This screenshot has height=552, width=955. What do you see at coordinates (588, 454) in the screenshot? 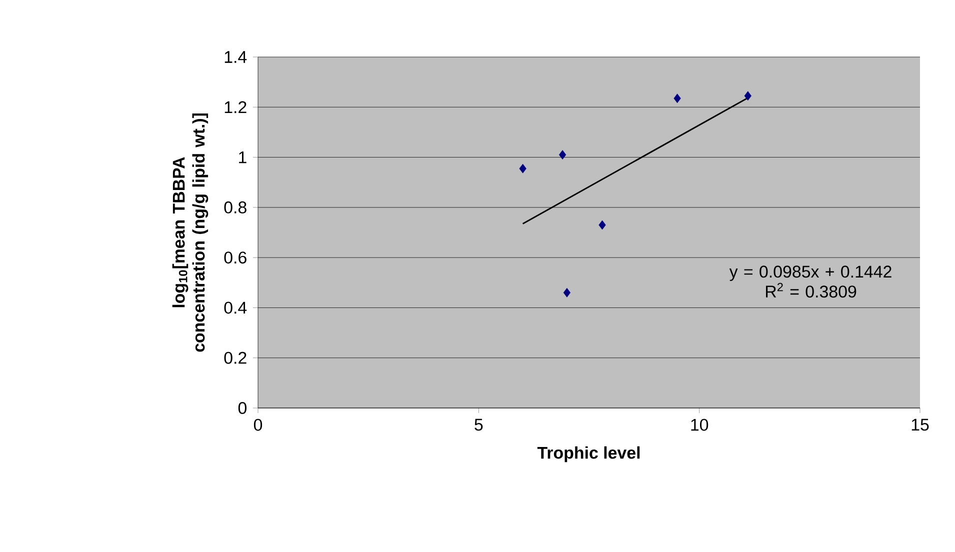
I see `x-axis-title: Trophic level` at bounding box center [588, 454].